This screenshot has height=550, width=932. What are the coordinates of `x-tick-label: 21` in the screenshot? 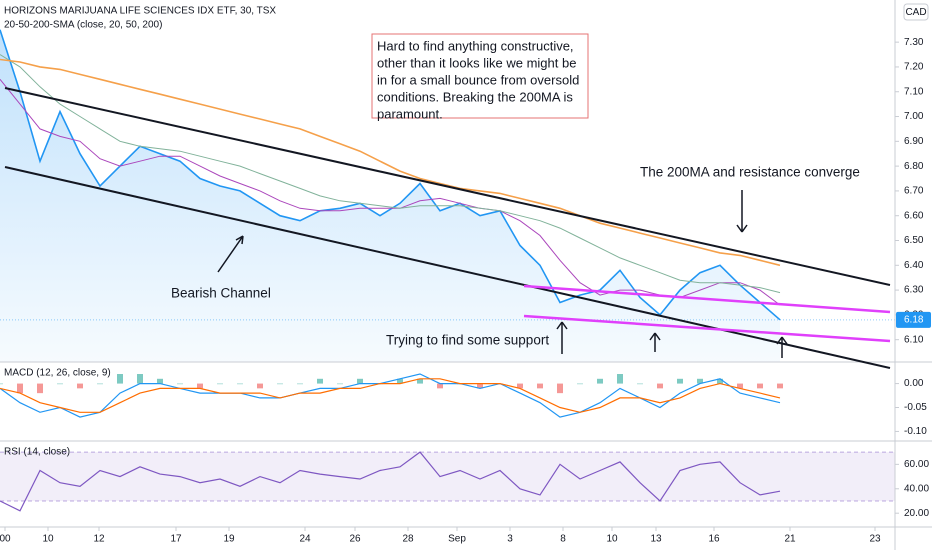 It's located at (790, 539).